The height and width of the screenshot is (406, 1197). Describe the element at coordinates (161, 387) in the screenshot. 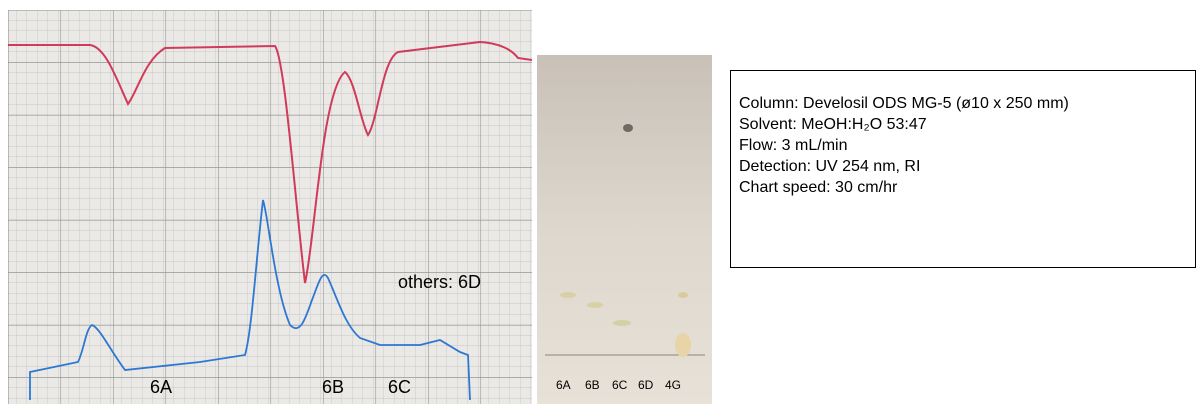

I see `peak-label: 6A` at that location.